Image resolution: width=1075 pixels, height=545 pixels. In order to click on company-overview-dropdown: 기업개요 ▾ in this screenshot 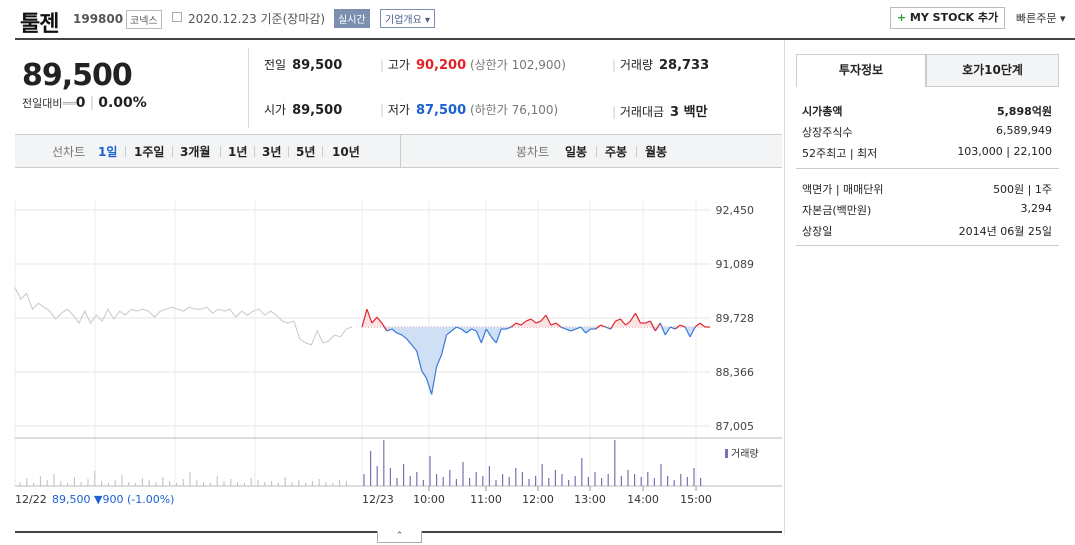, I will do `click(408, 18)`.